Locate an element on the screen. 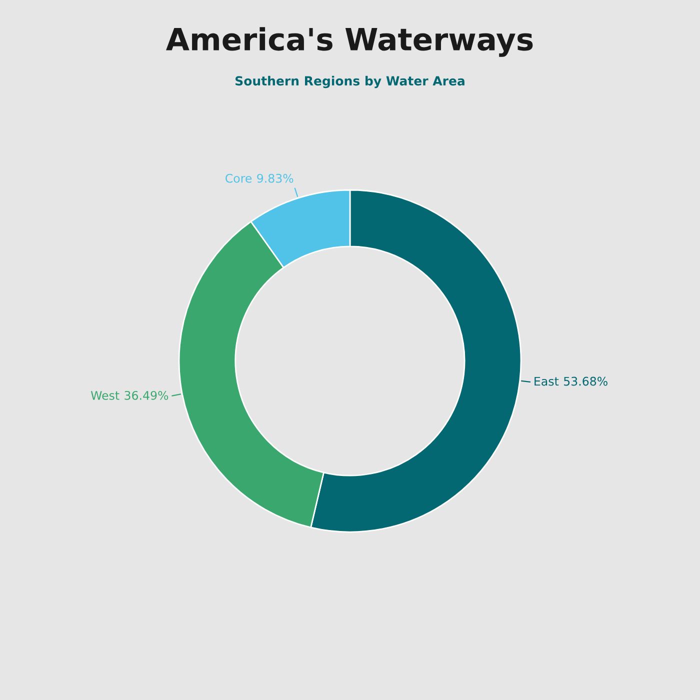 Image resolution: width=700 pixels, height=700 pixels. data-label: 53.68% is located at coordinates (586, 381).